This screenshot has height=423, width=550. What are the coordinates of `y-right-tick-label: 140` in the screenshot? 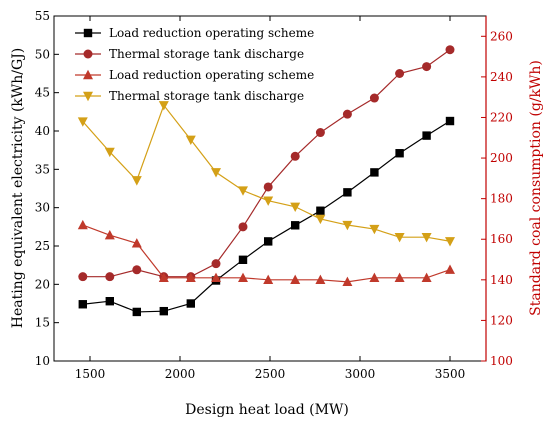 It's located at (501, 280).